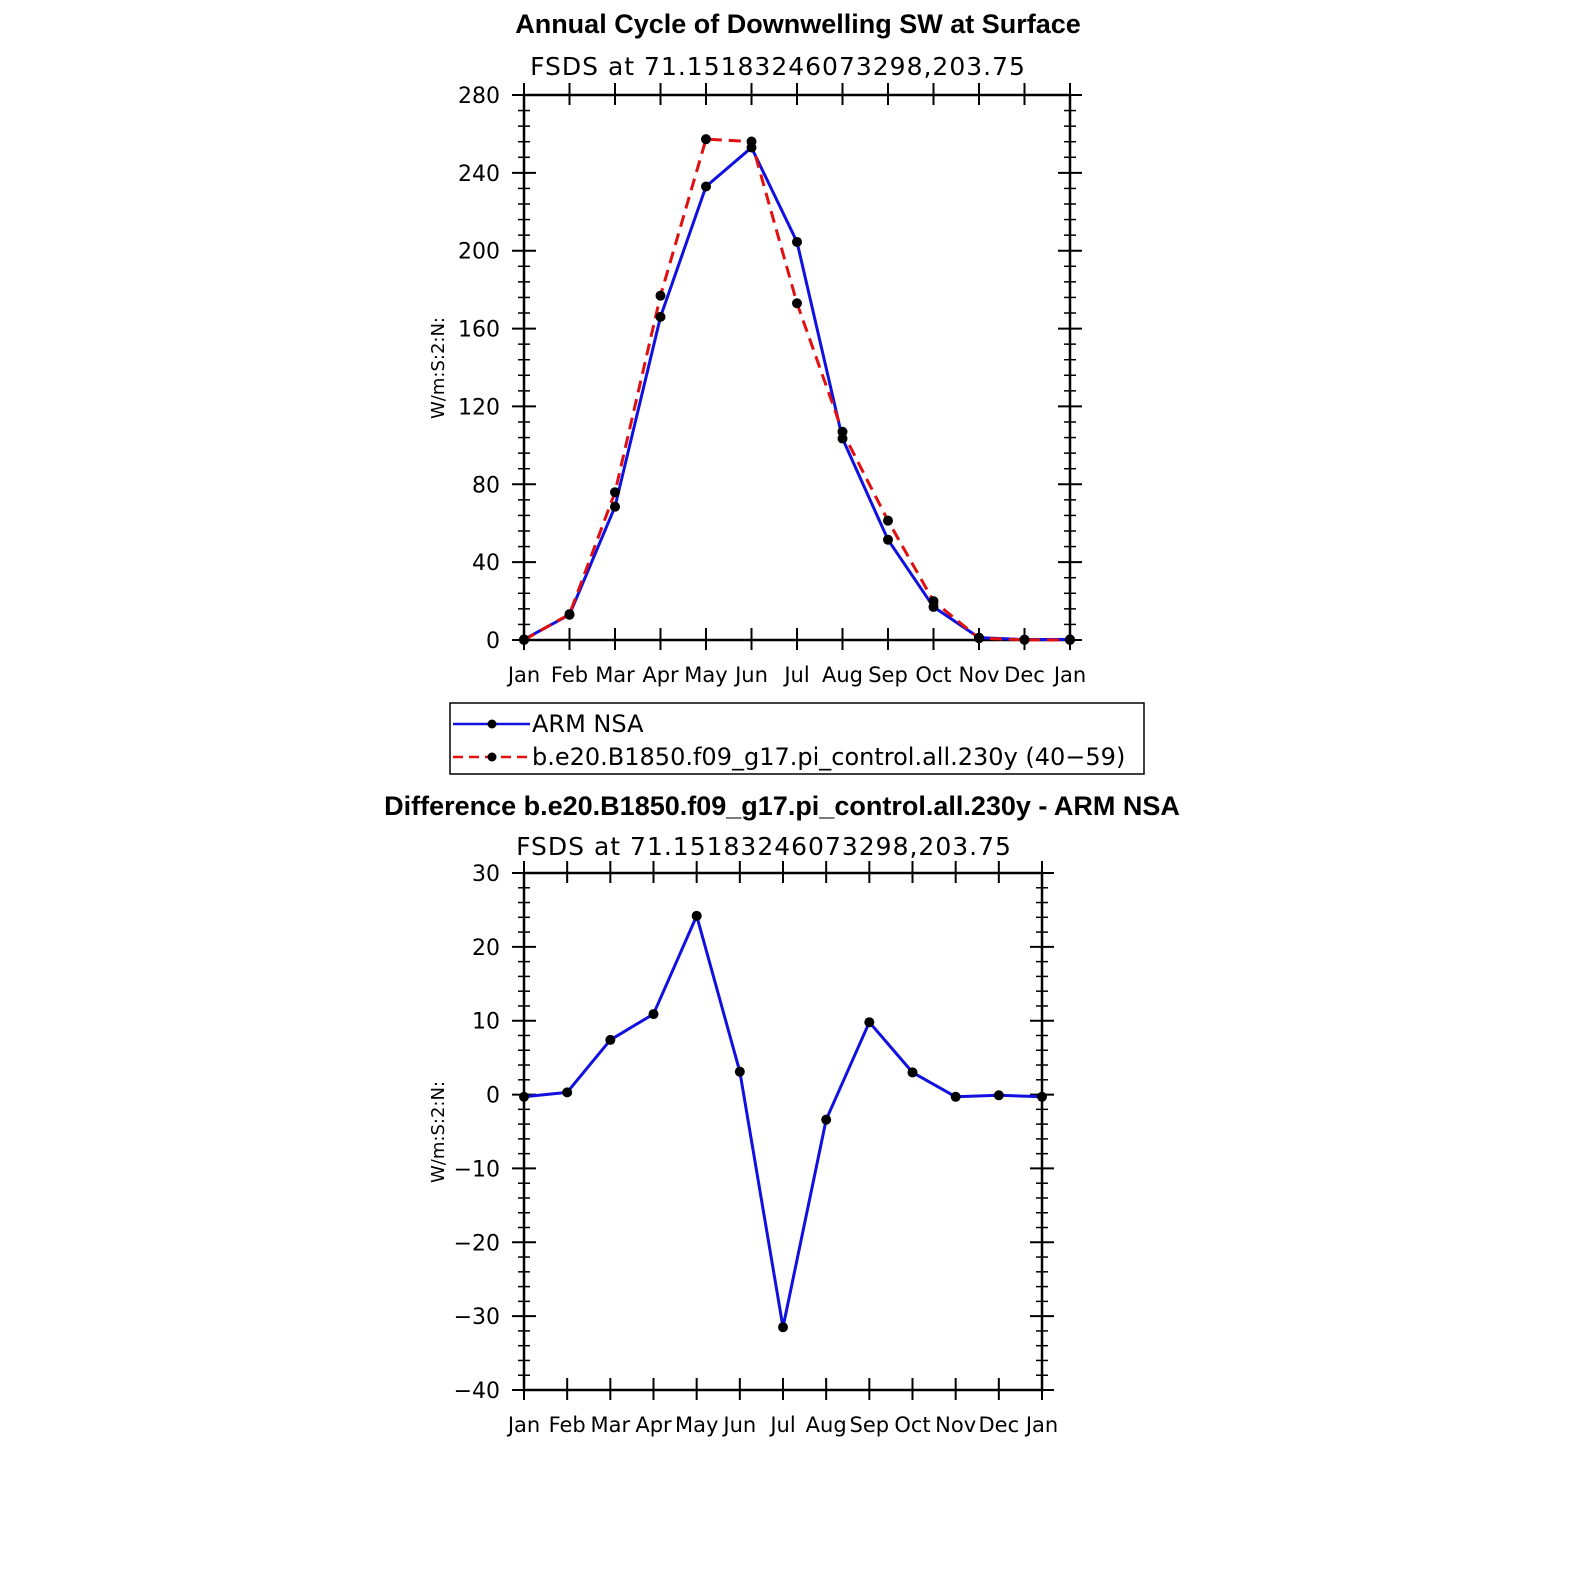 Image resolution: width=1574 pixels, height=1574 pixels. What do you see at coordinates (479, 96) in the screenshot?
I see `y-tick-label: 280` at bounding box center [479, 96].